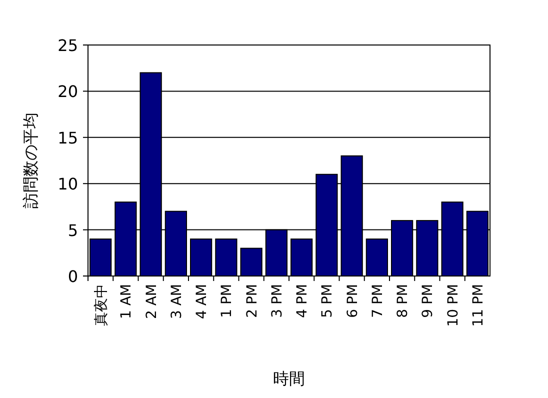 The height and width of the screenshot is (398, 548). Describe the element at coordinates (30, 160) in the screenshot. I see `y-axis-title: 訪問数の平均` at that location.